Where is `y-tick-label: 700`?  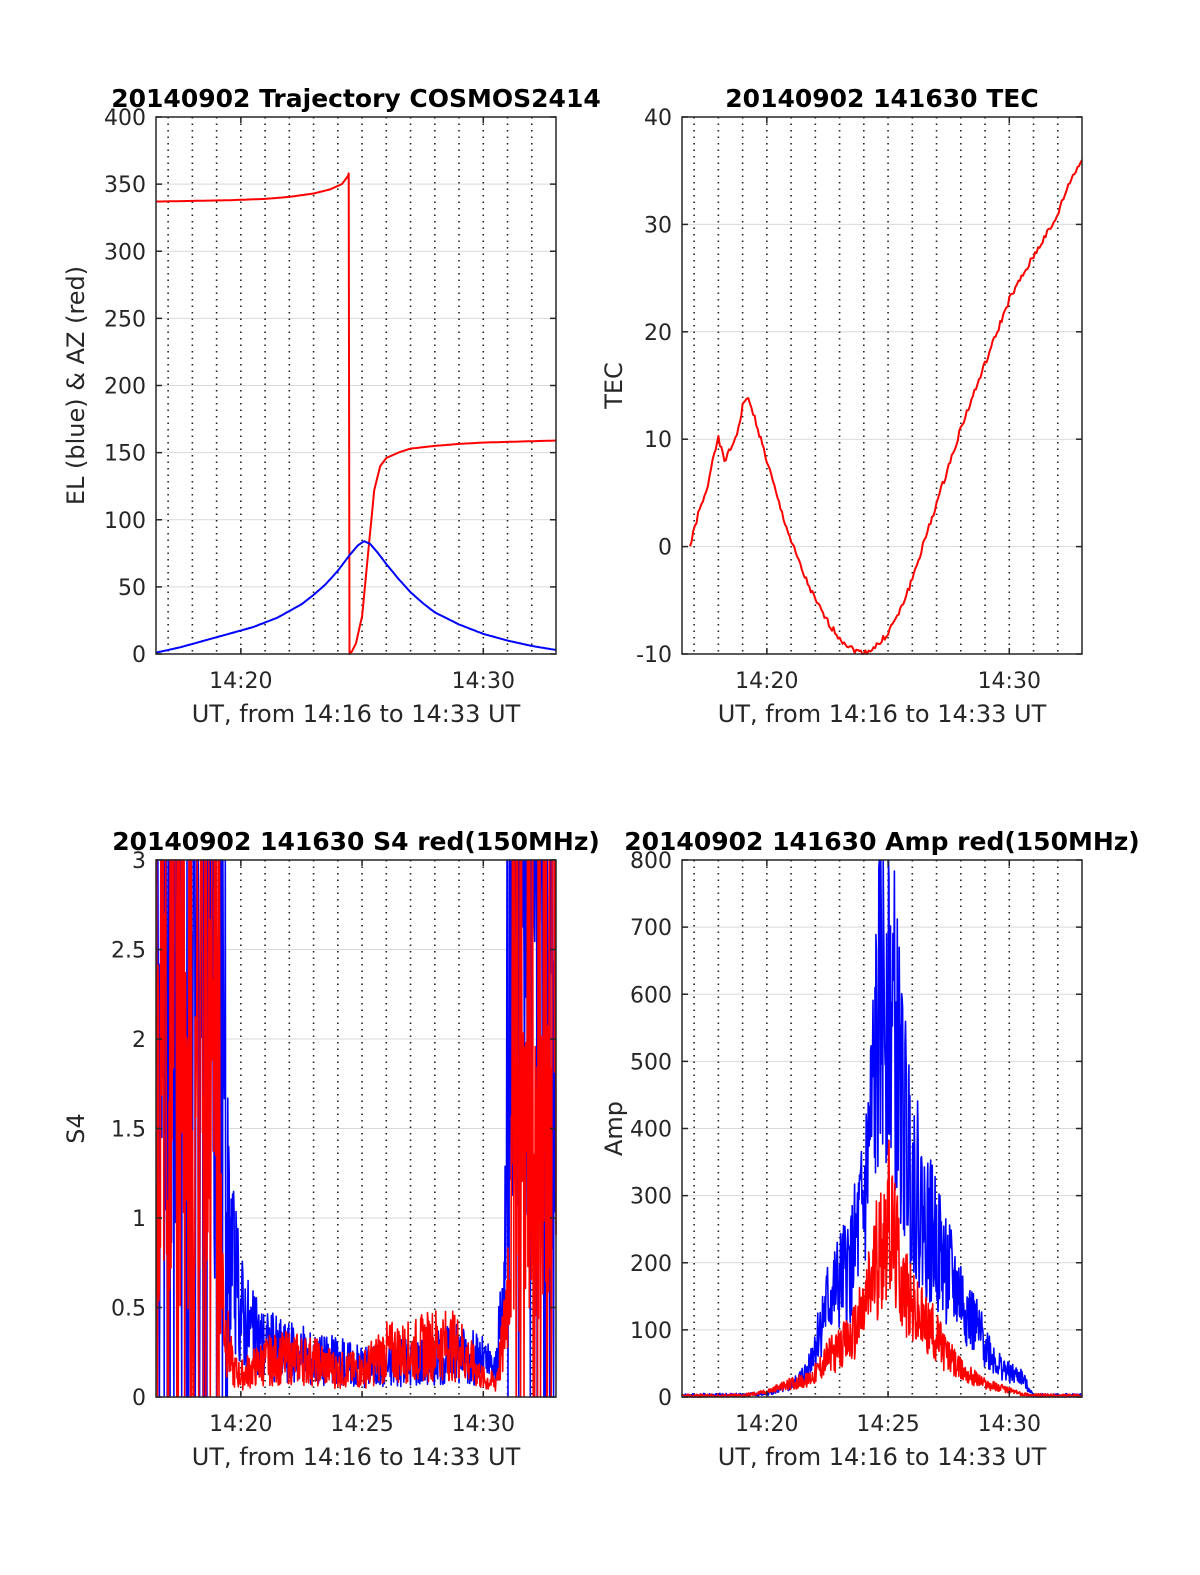
y-tick-label: 700 is located at coordinates (651, 928).